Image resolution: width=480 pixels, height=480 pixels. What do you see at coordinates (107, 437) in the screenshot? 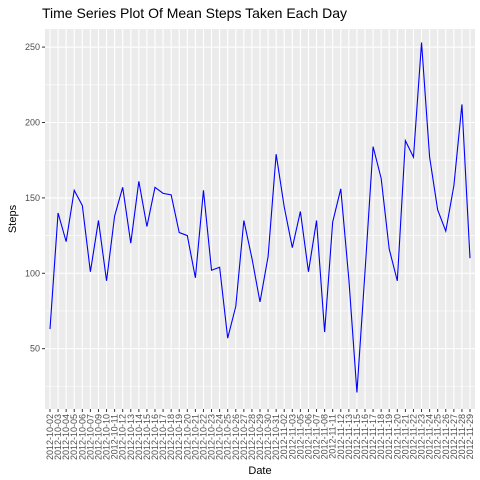
I see `x-tick-label: 2012-10-10` at bounding box center [107, 437].